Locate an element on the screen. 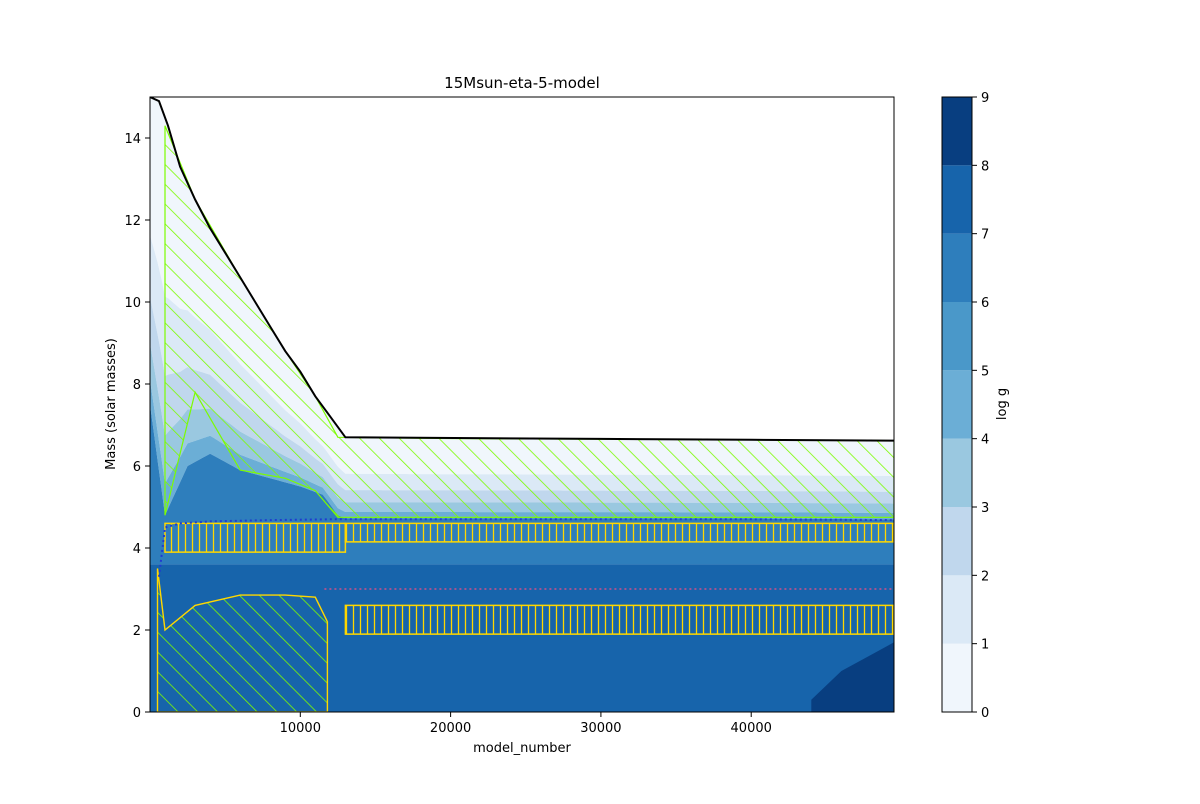 This screenshot has width=1200, height=804. convective-core-zone is located at coordinates (242, 640).